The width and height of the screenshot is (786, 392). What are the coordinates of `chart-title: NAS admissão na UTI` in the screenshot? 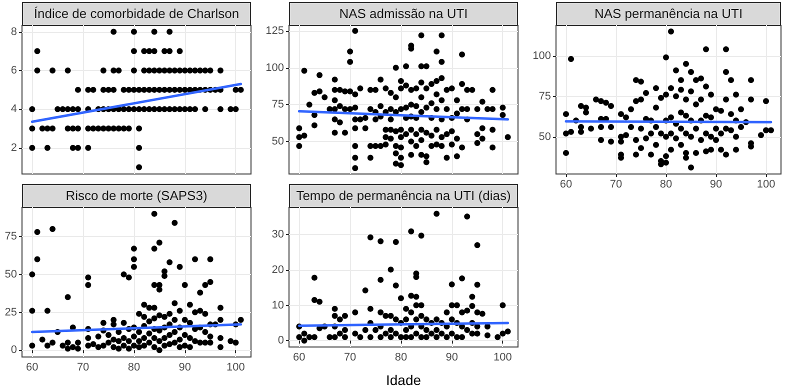 It's located at (403, 14).